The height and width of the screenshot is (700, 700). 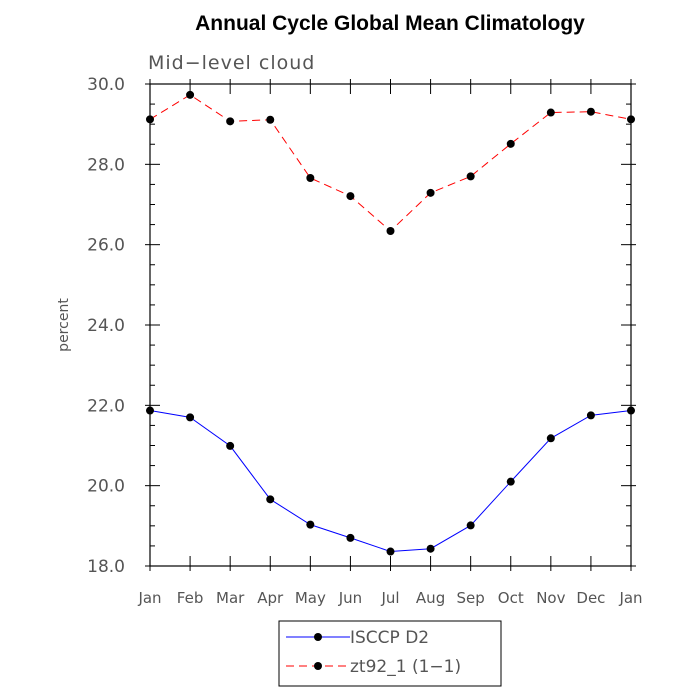 What do you see at coordinates (430, 598) in the screenshot?
I see `x-tick-label: Aug` at bounding box center [430, 598].